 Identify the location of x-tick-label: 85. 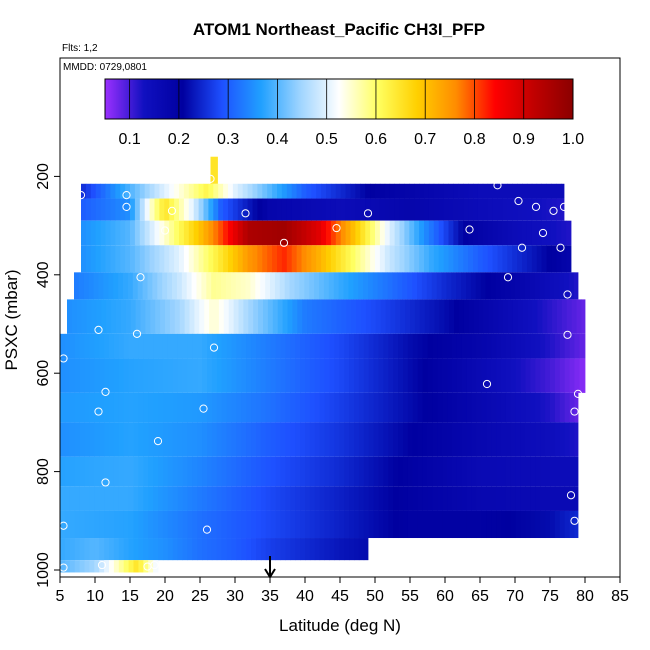
(620, 596).